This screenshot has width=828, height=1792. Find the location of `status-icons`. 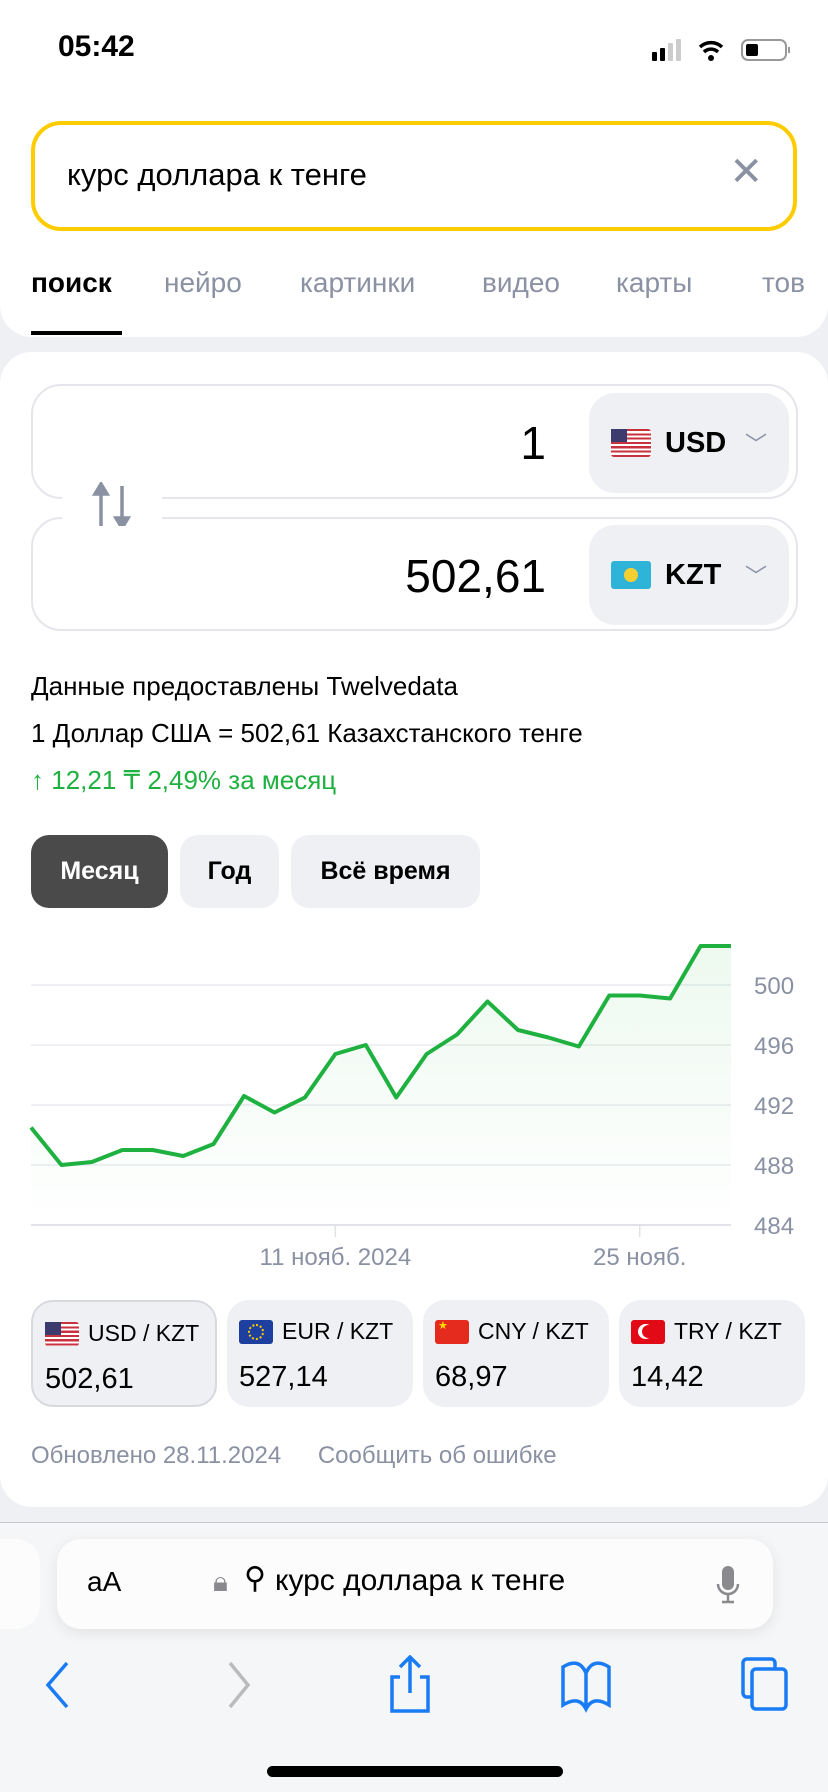

status-icons is located at coordinates (721, 50).